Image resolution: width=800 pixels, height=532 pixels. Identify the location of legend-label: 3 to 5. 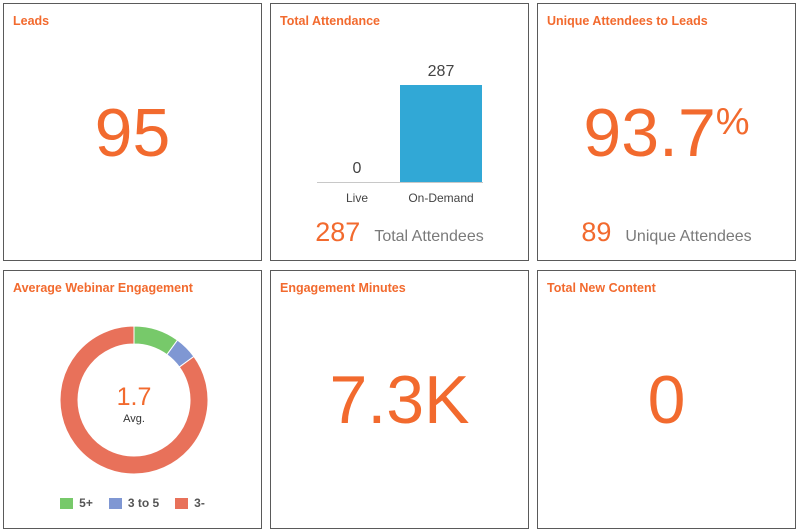
(143, 503).